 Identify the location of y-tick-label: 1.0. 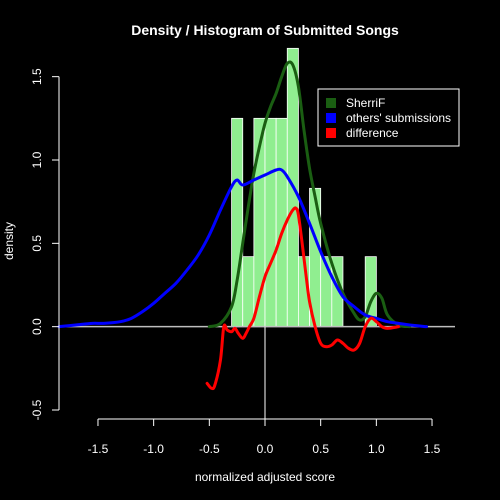
(37, 159).